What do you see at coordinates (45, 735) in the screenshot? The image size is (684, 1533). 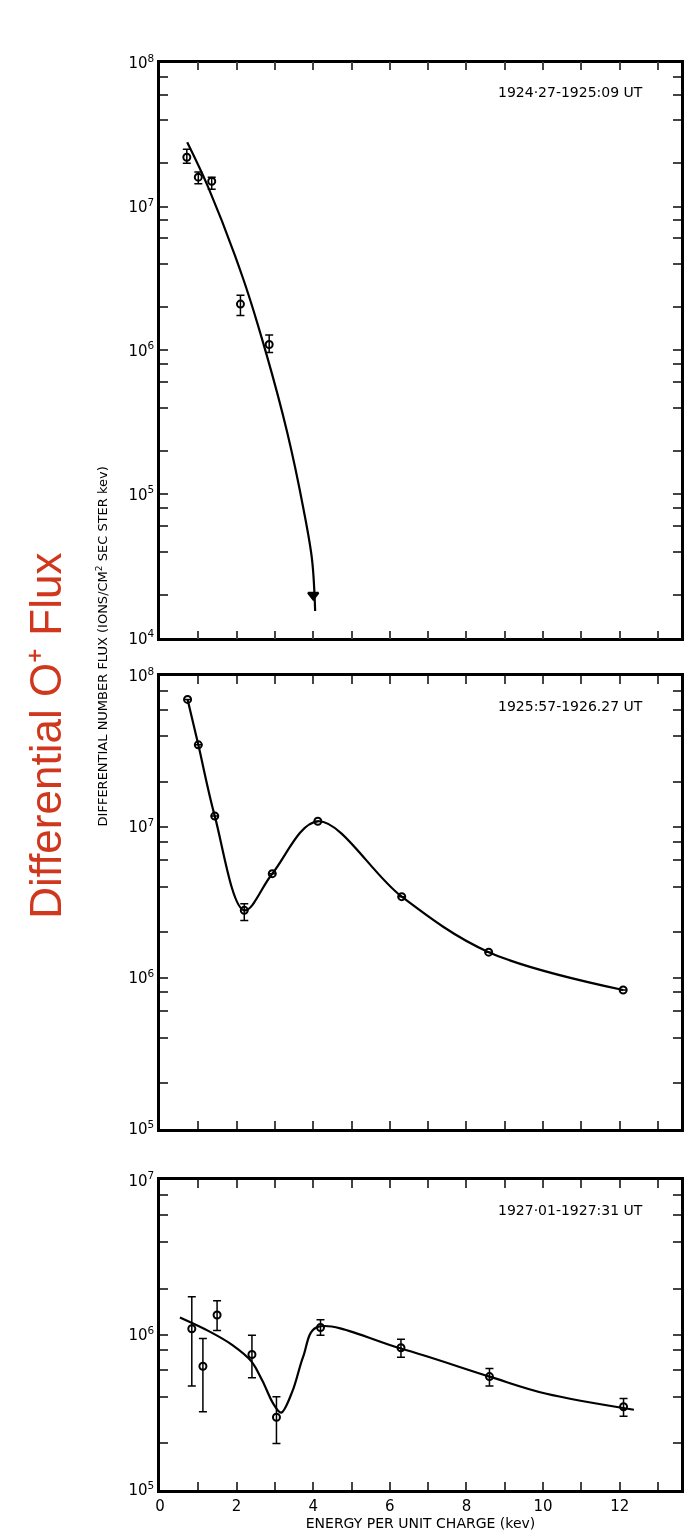 I see `text: Differential O⁺ Flux` at bounding box center [45, 735].